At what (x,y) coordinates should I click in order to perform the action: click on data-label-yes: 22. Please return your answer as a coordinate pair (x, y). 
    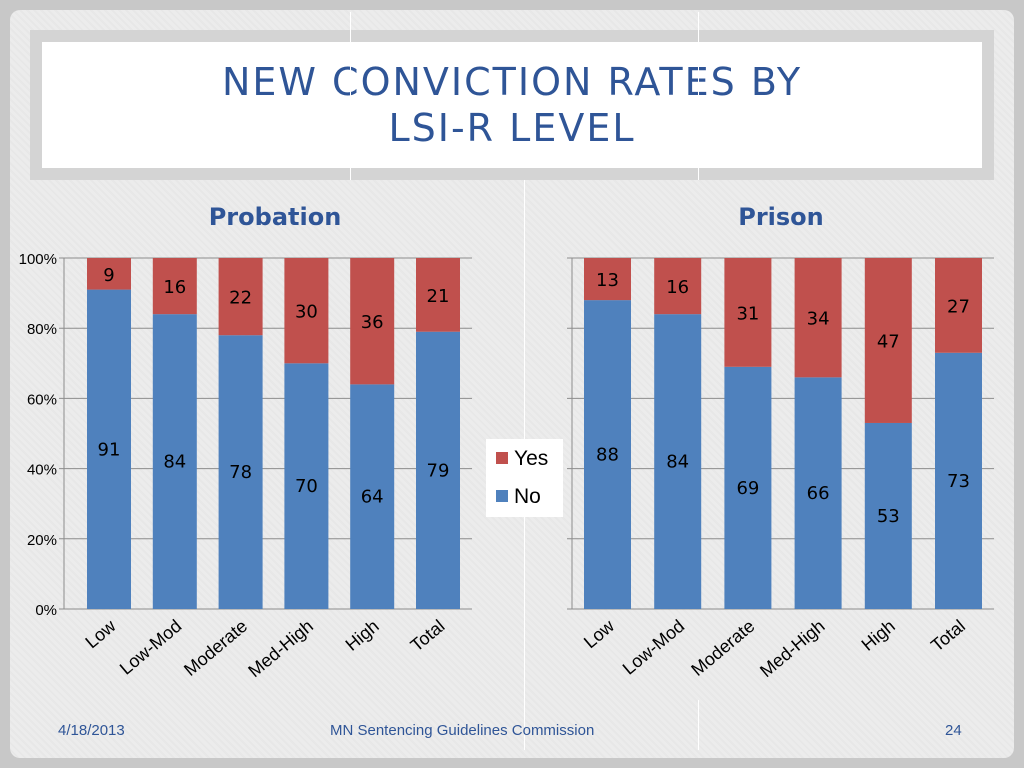
    Looking at the image, I should click on (240, 298).